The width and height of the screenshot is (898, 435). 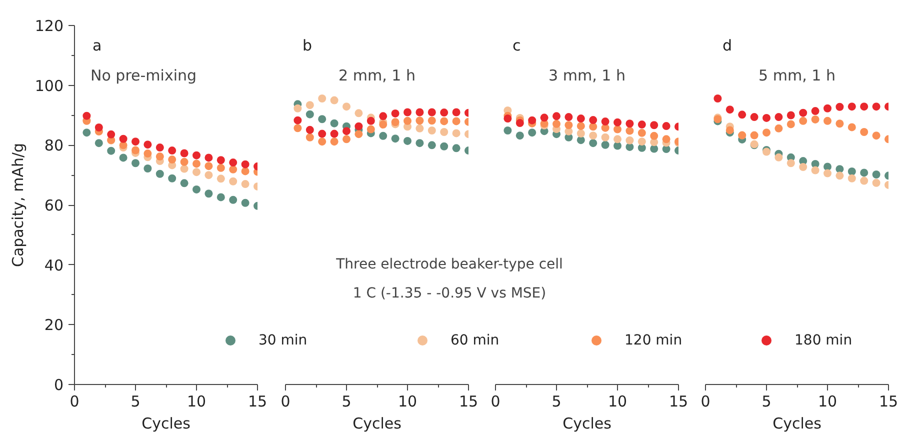 What do you see at coordinates (49, 85) in the screenshot?
I see `y-tick-label: 100` at bounding box center [49, 85].